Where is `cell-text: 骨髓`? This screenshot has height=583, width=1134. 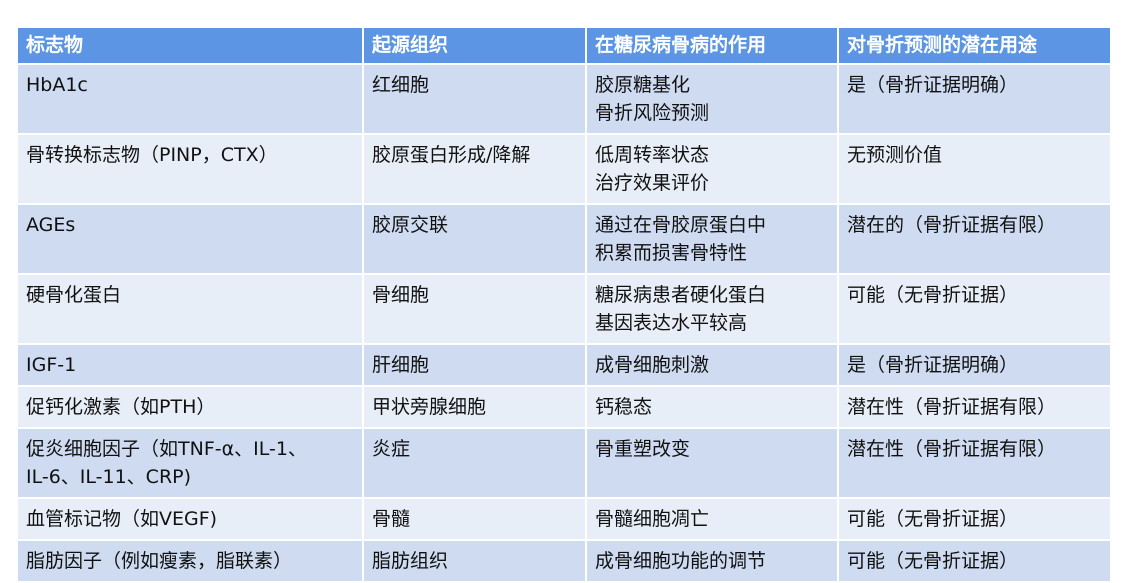 cell-text: 骨髓 is located at coordinates (391, 519).